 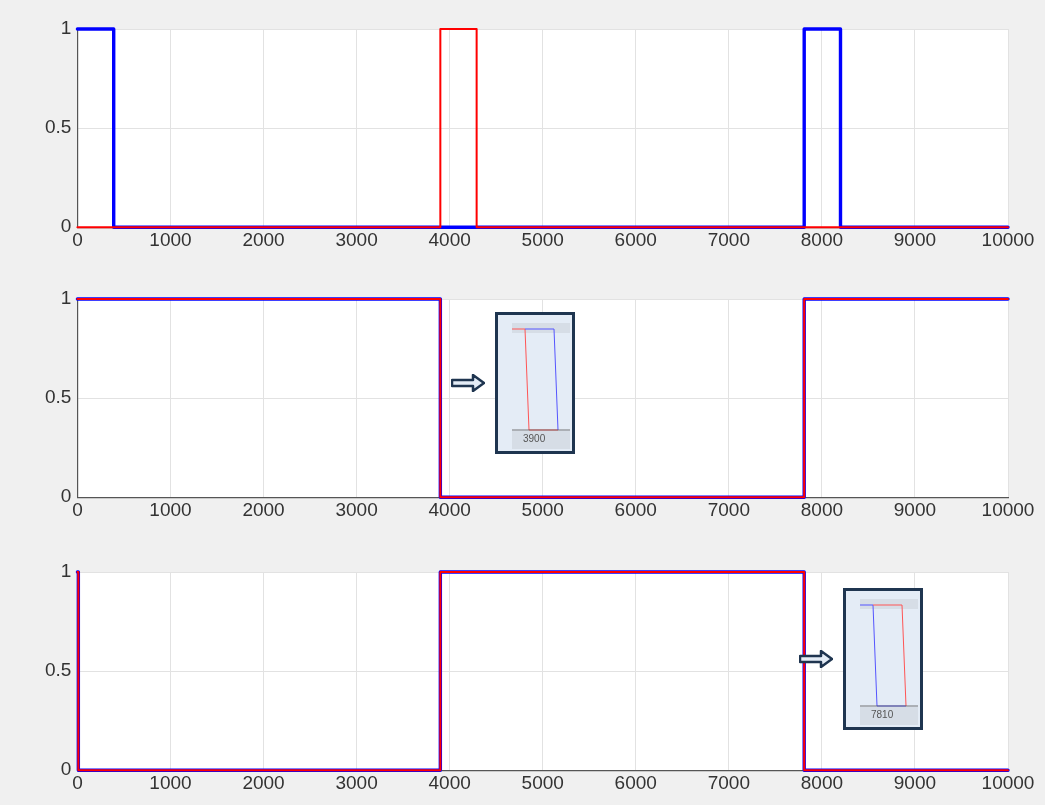 What do you see at coordinates (882, 714) in the screenshot?
I see `annotation: 7810` at bounding box center [882, 714].